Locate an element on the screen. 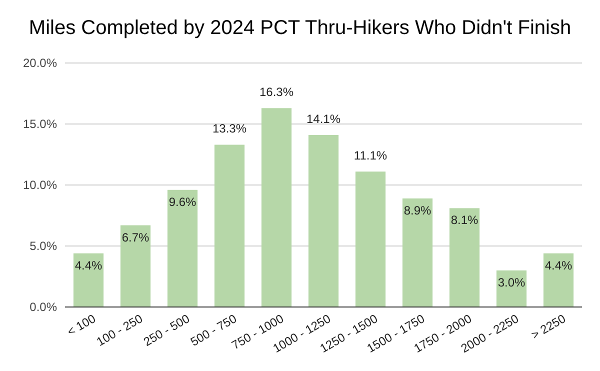  chart-title: Miles Completed by 2024 PCT Thru-Hikers Who Didn't Finish is located at coordinates (300, 28).